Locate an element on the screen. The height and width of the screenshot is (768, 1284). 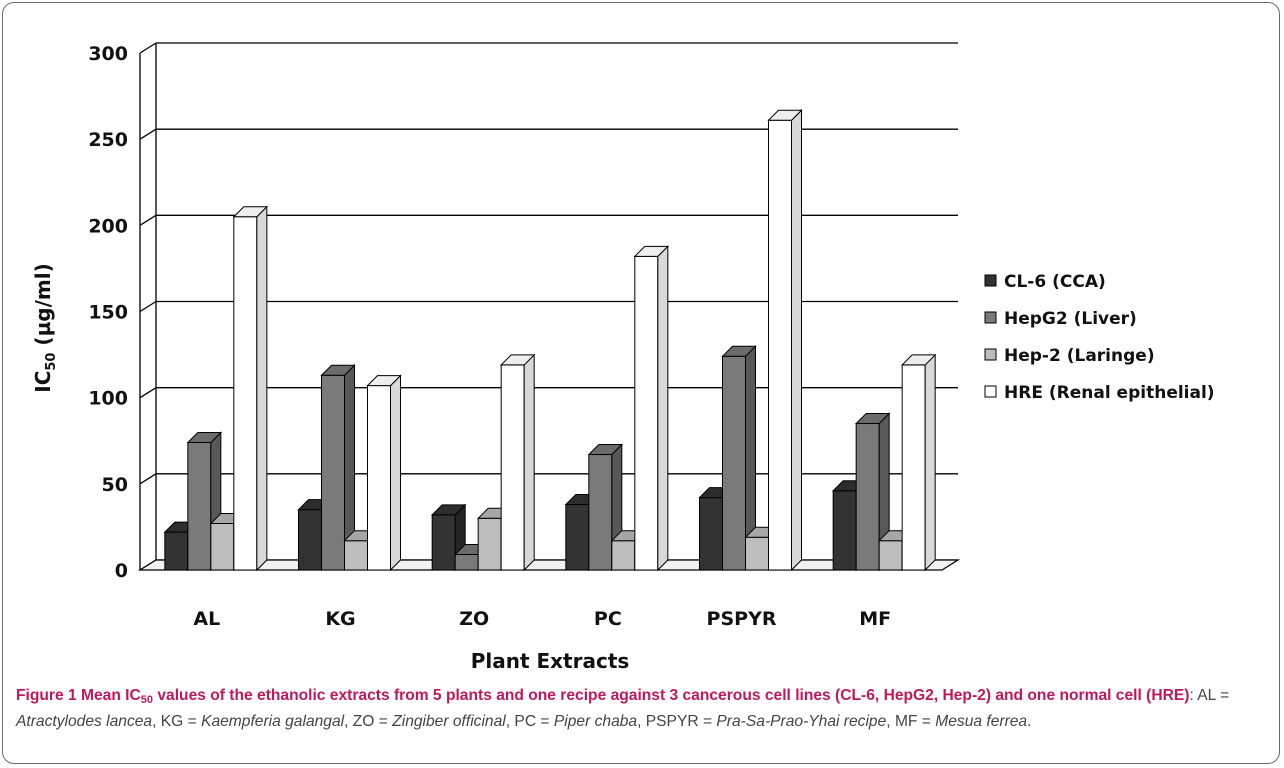
y-tick-label: 50 is located at coordinates (115, 485).